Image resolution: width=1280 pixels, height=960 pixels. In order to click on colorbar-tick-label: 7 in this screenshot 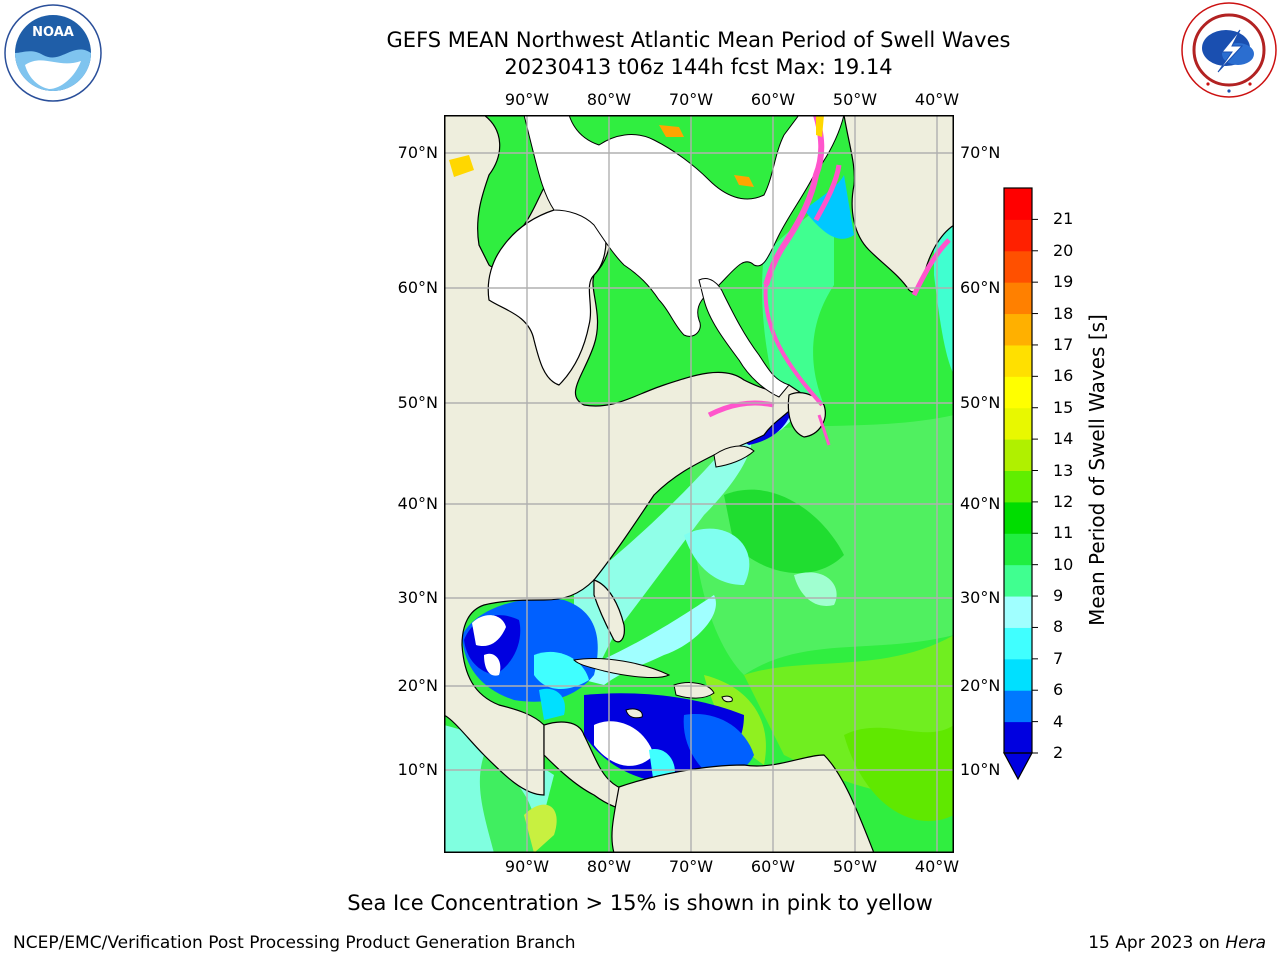, I will do `click(1058, 658)`.